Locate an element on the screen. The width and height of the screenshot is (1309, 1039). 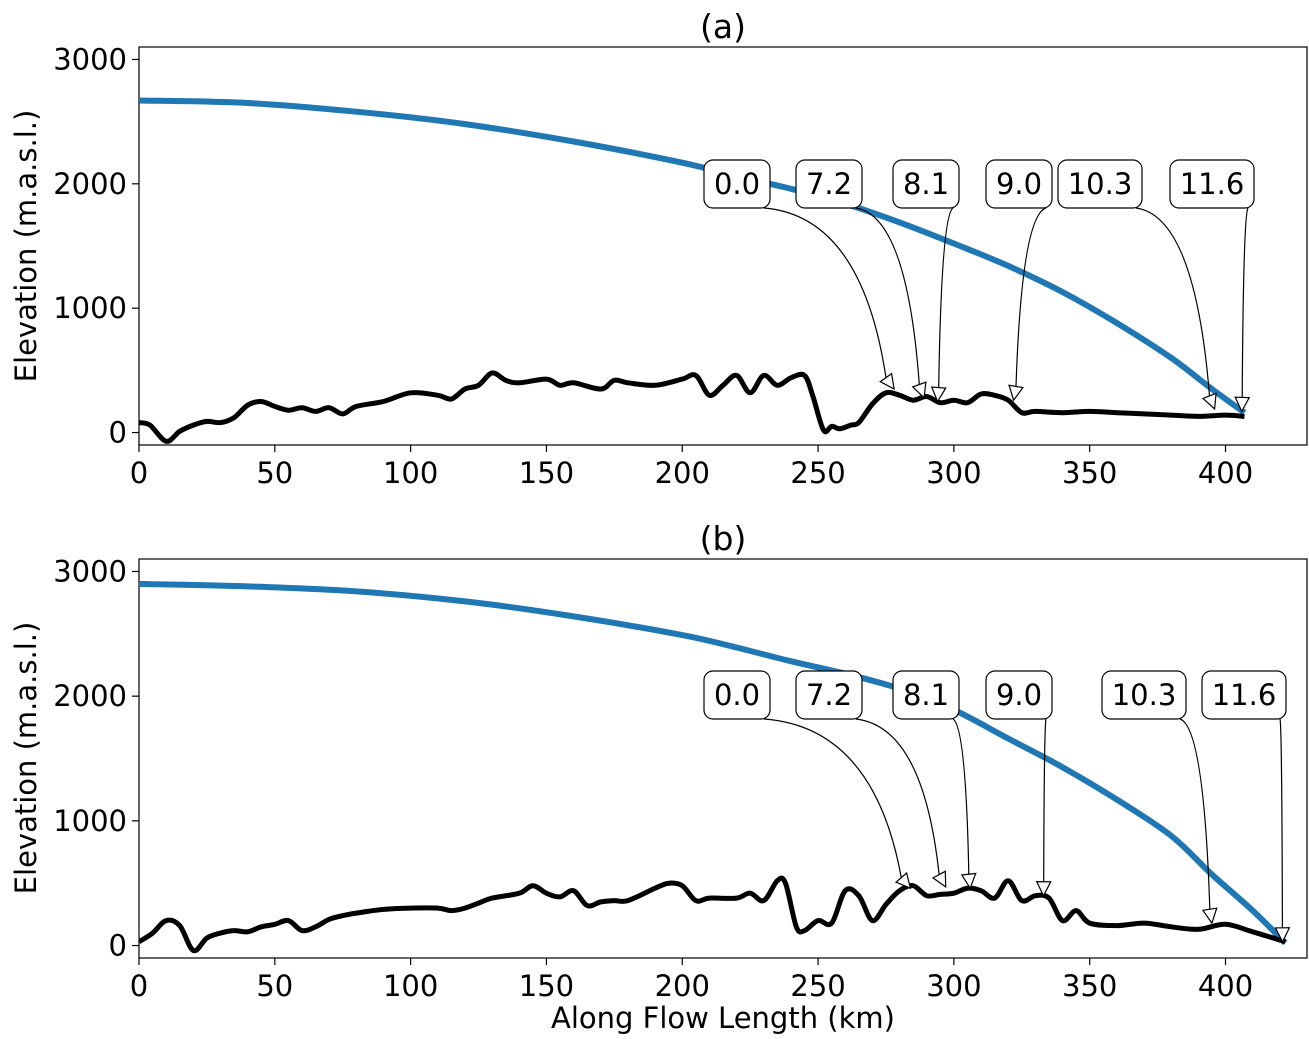
x-tick-label: 150 is located at coordinates (546, 986).